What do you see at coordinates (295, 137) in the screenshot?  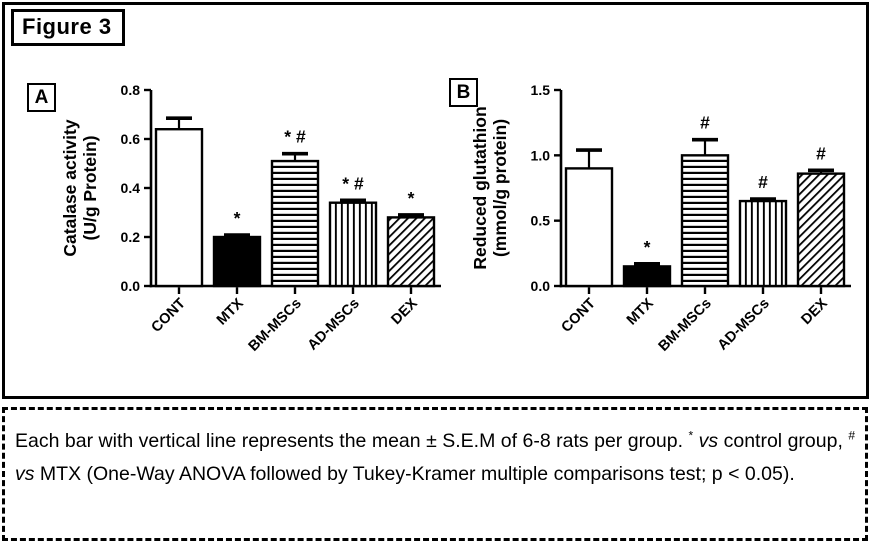 I see `annotation-BM-MSCs: * #` at bounding box center [295, 137].